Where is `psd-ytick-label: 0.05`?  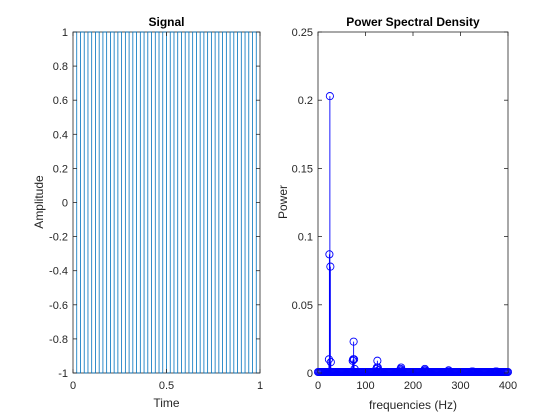 psd-ytick-label: 0.05 is located at coordinates (302, 306).